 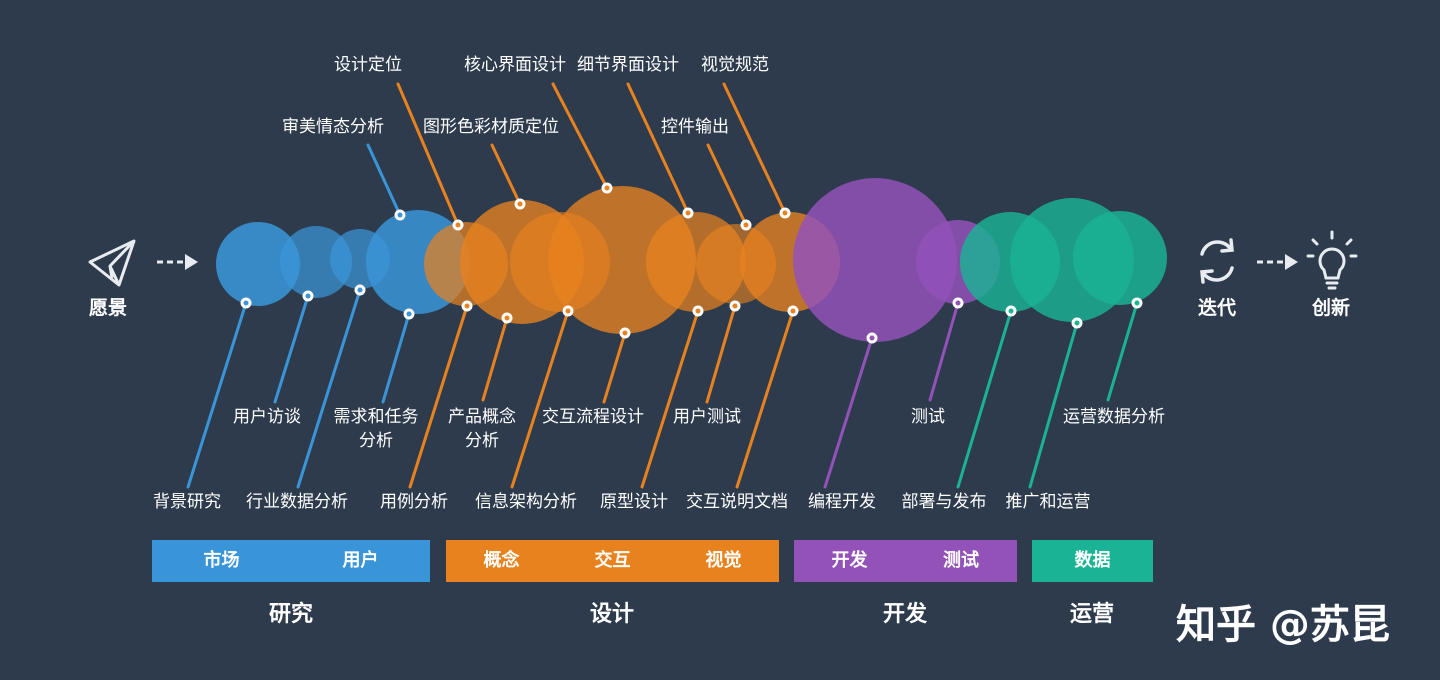 What do you see at coordinates (622, 260) in the screenshot?
I see `design-bubble` at bounding box center [622, 260].